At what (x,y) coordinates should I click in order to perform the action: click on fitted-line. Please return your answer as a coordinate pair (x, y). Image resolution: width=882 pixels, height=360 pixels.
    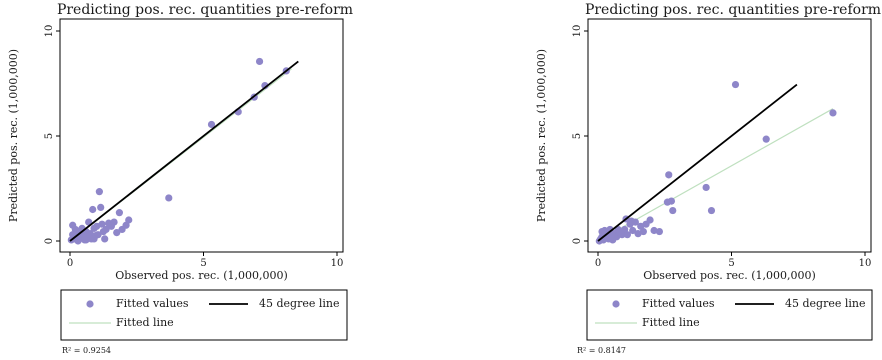
    Looking at the image, I should click on (715, 175).